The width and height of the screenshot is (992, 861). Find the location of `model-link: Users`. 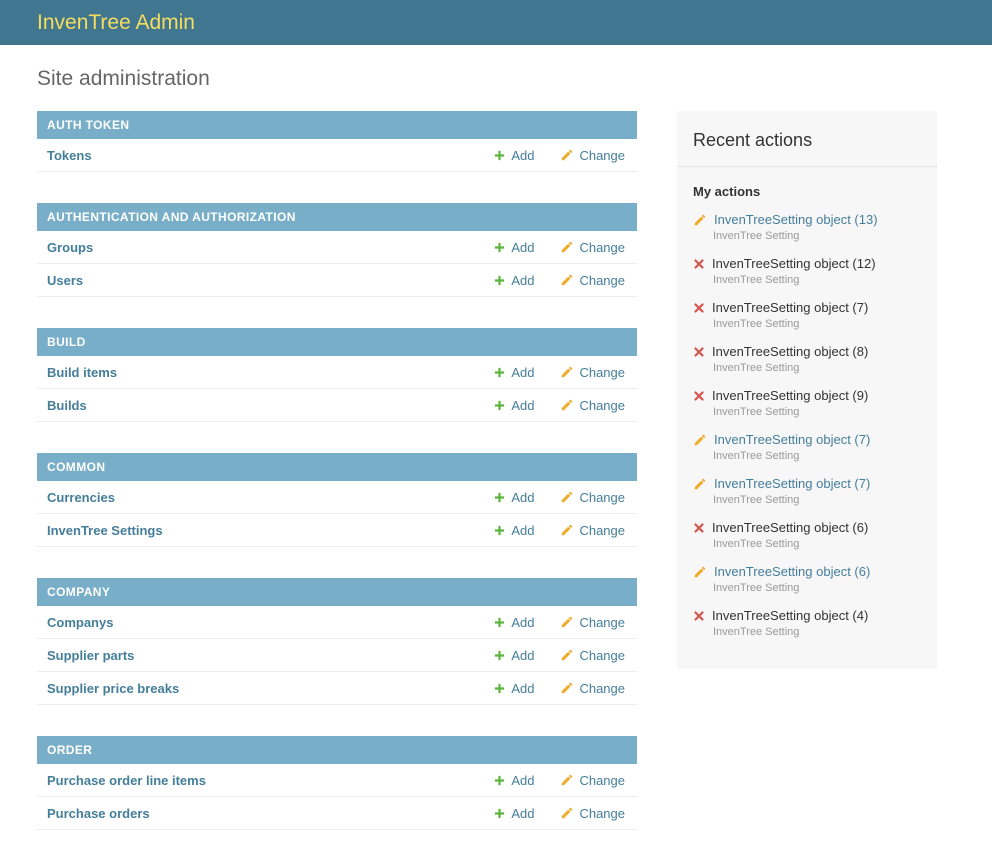

model-link: Users is located at coordinates (65, 280).